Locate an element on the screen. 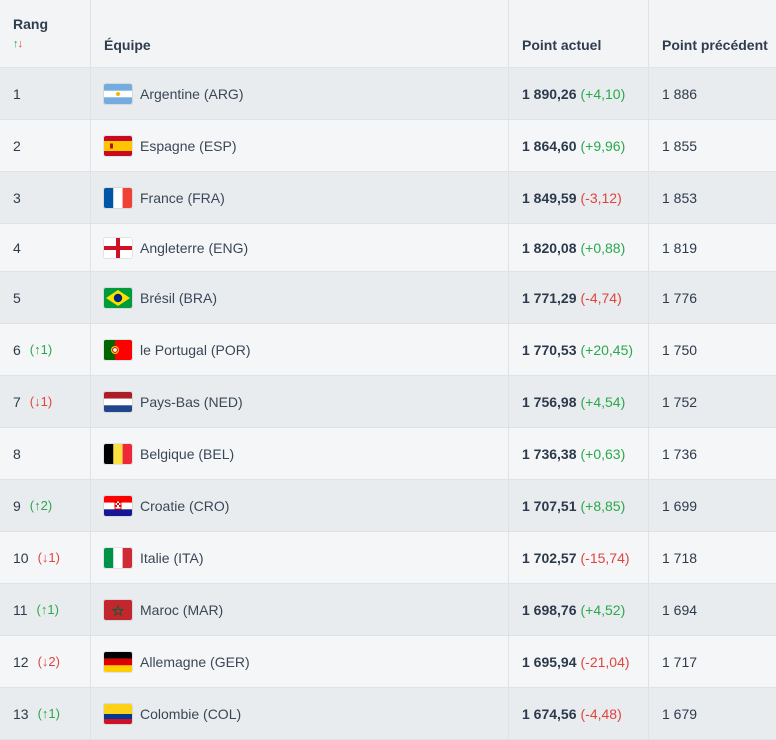  column-header-rank: Rang ↑↓ is located at coordinates (45, 33).